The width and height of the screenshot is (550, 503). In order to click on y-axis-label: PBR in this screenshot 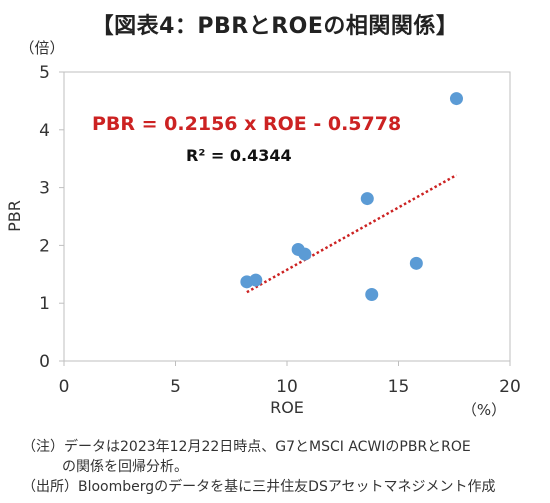, I will do `click(14, 216)`.